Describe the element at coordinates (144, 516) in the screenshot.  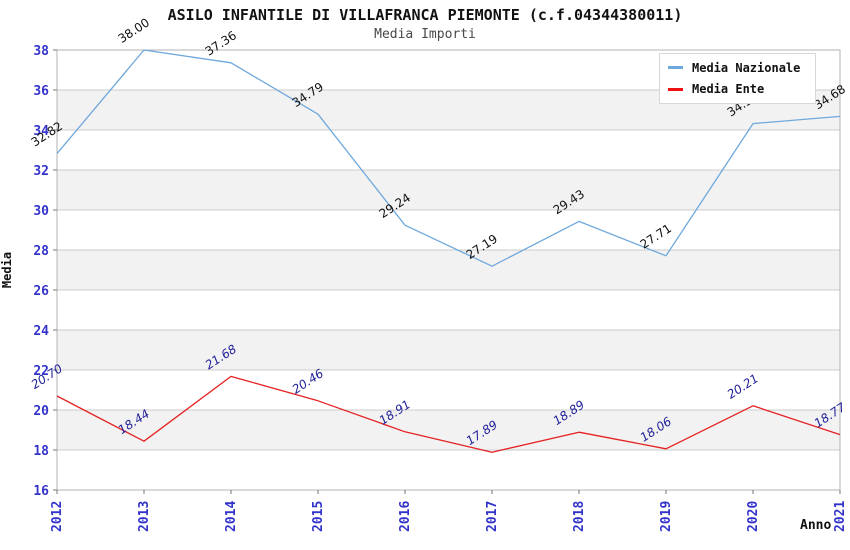
I see `x-tick-label: 2013` at that location.